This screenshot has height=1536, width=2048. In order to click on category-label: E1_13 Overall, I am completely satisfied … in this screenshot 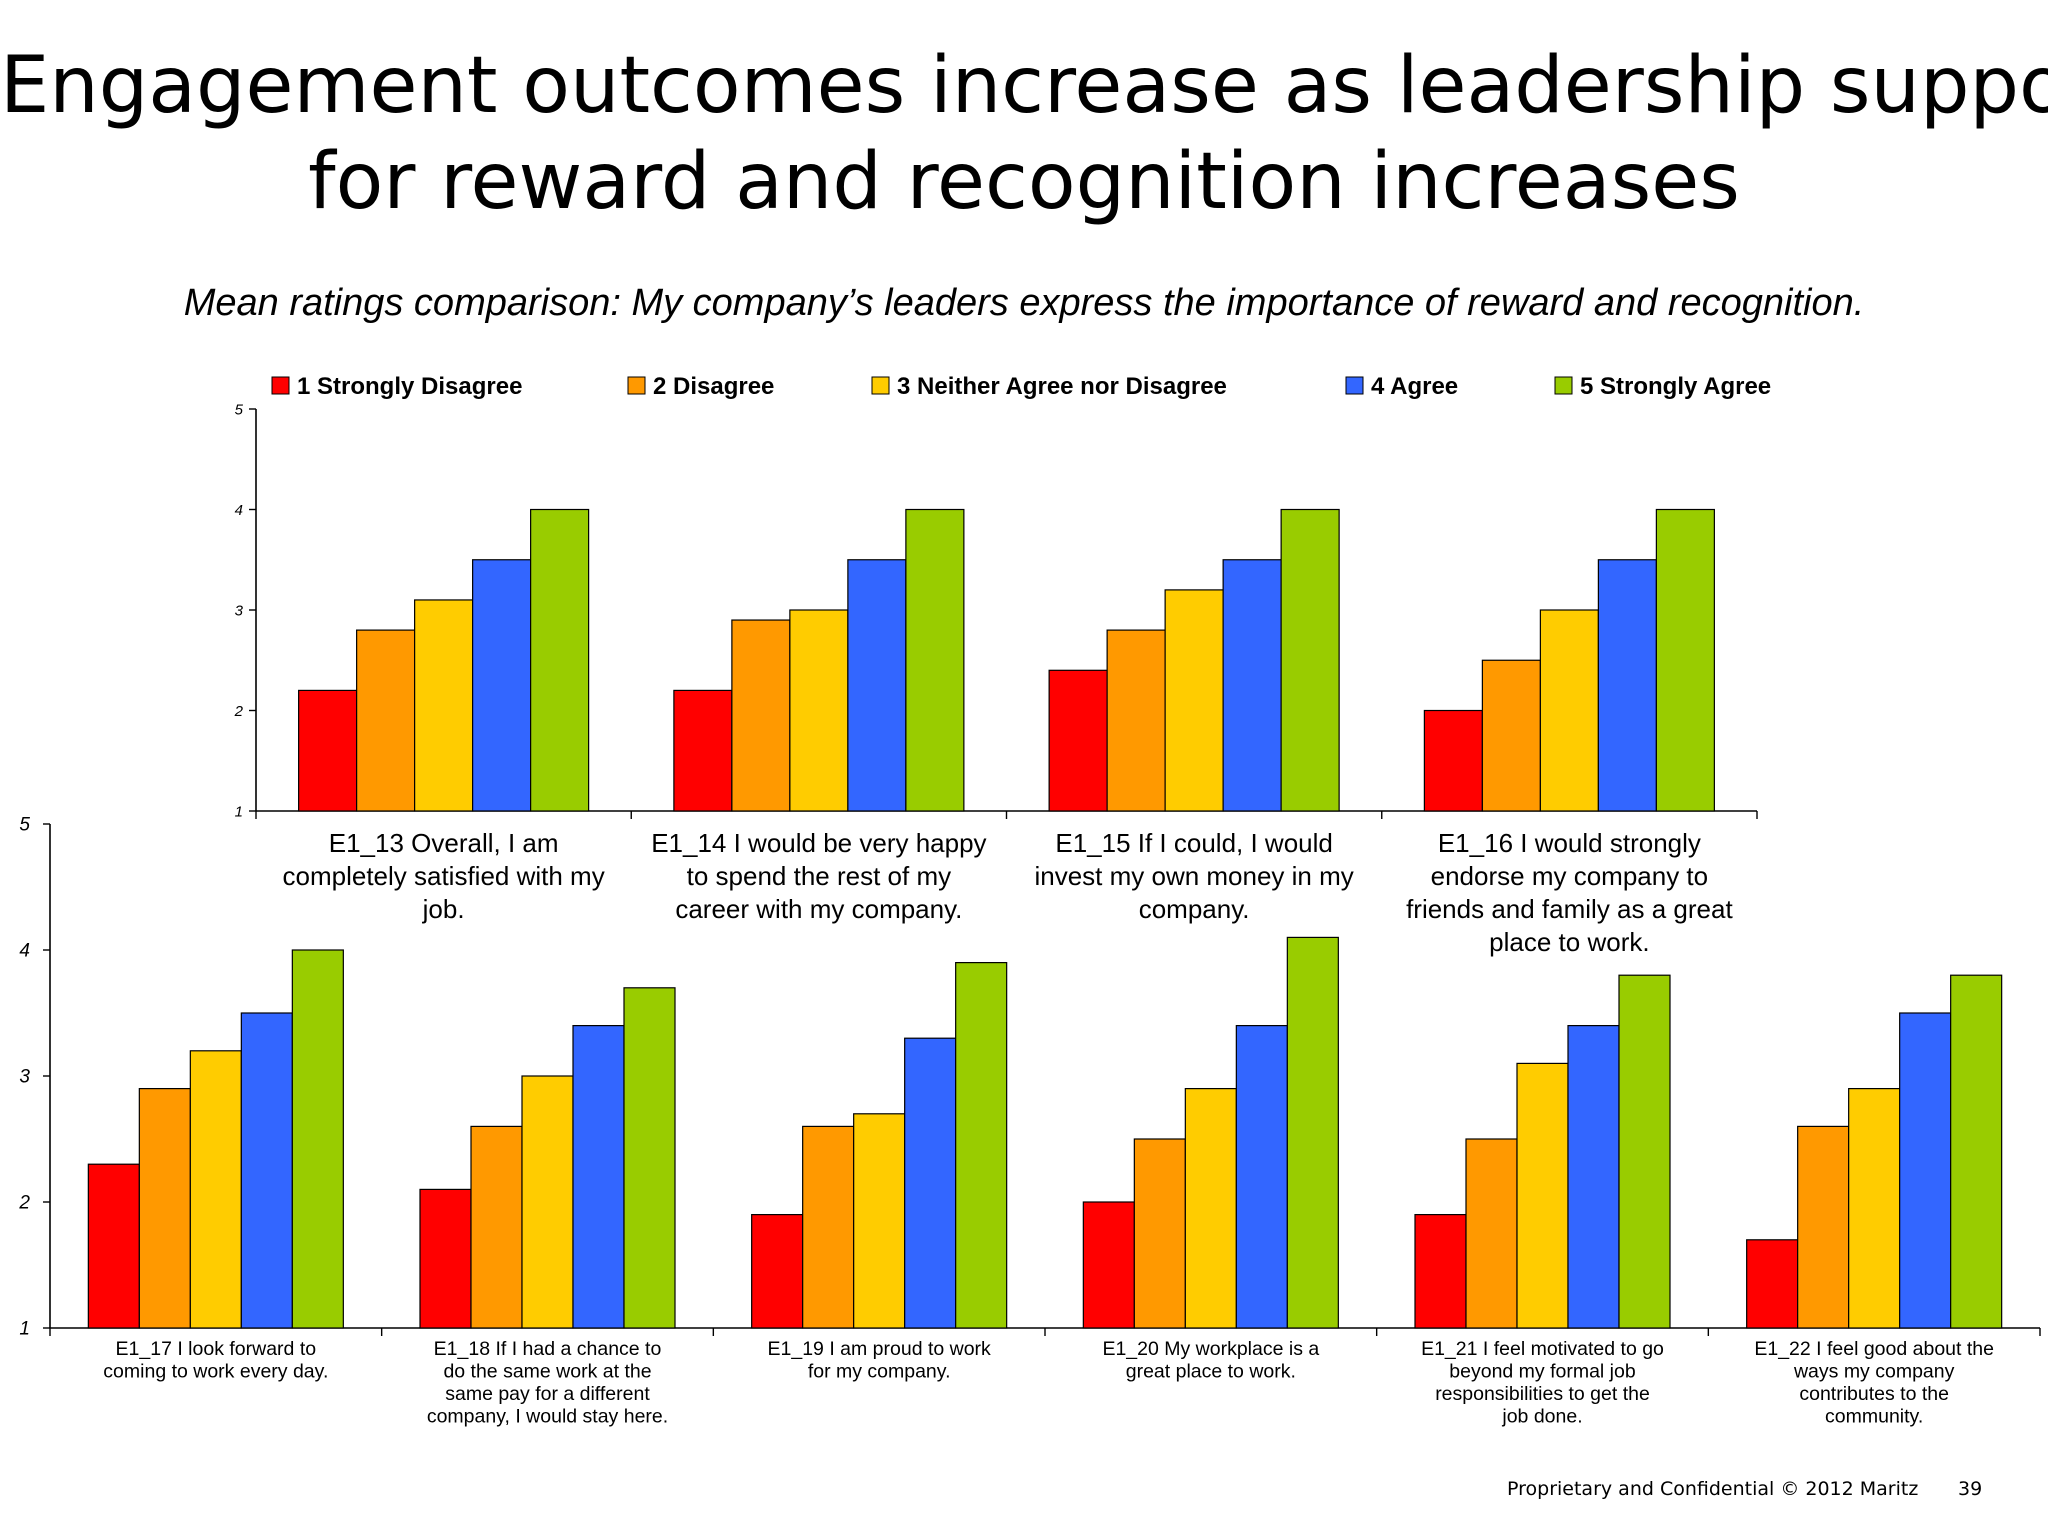, I will do `click(444, 876)`.